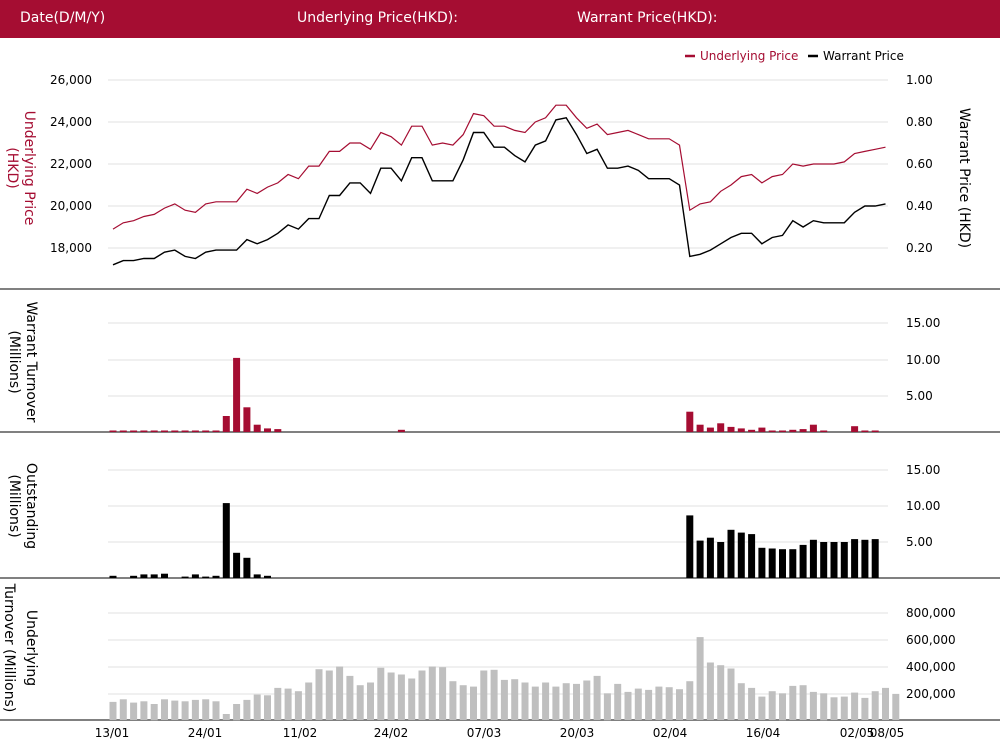  Describe the element at coordinates (919, 542) in the screenshot. I see `outstanding-tick-label: 5.00` at that location.